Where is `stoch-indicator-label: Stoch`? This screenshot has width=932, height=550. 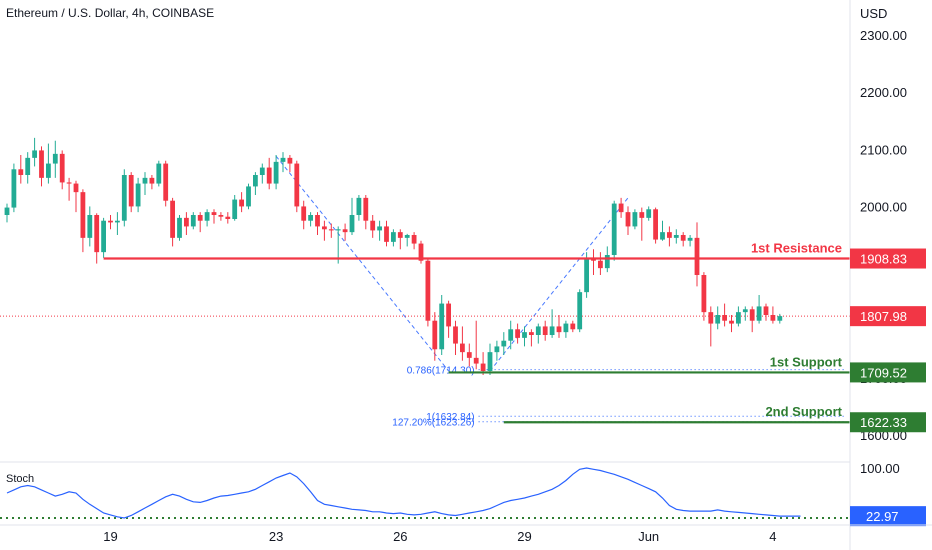
stoch-indicator-label: Stoch is located at coordinates (20, 479).